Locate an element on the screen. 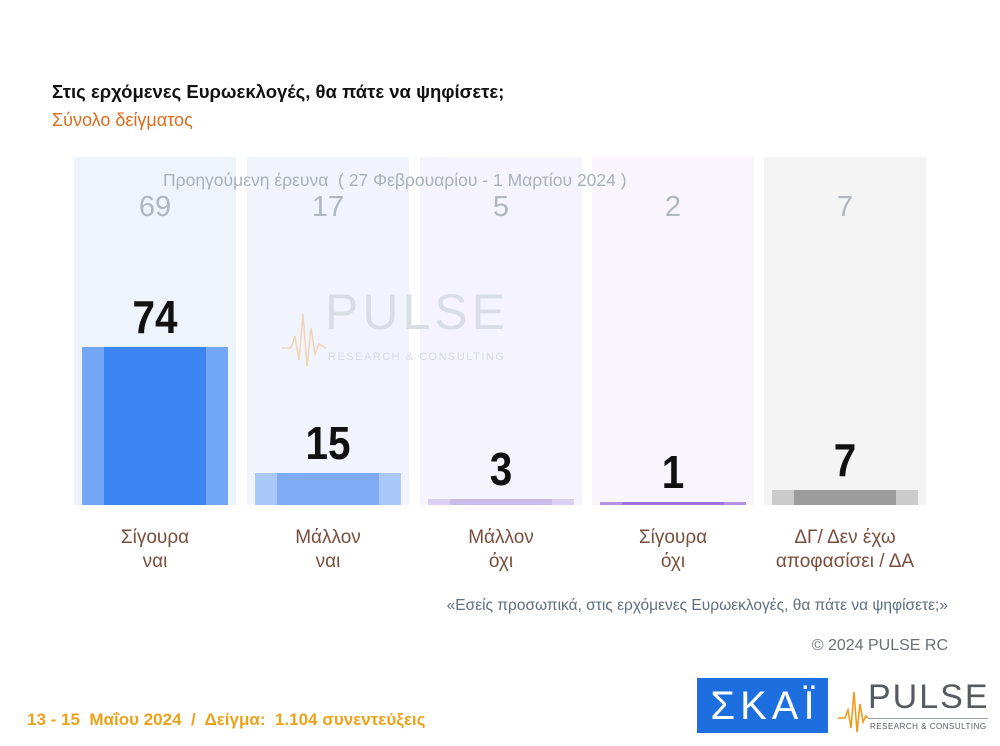 The image size is (1000, 746). previous-value-mallon-nai: 17 is located at coordinates (328, 207).